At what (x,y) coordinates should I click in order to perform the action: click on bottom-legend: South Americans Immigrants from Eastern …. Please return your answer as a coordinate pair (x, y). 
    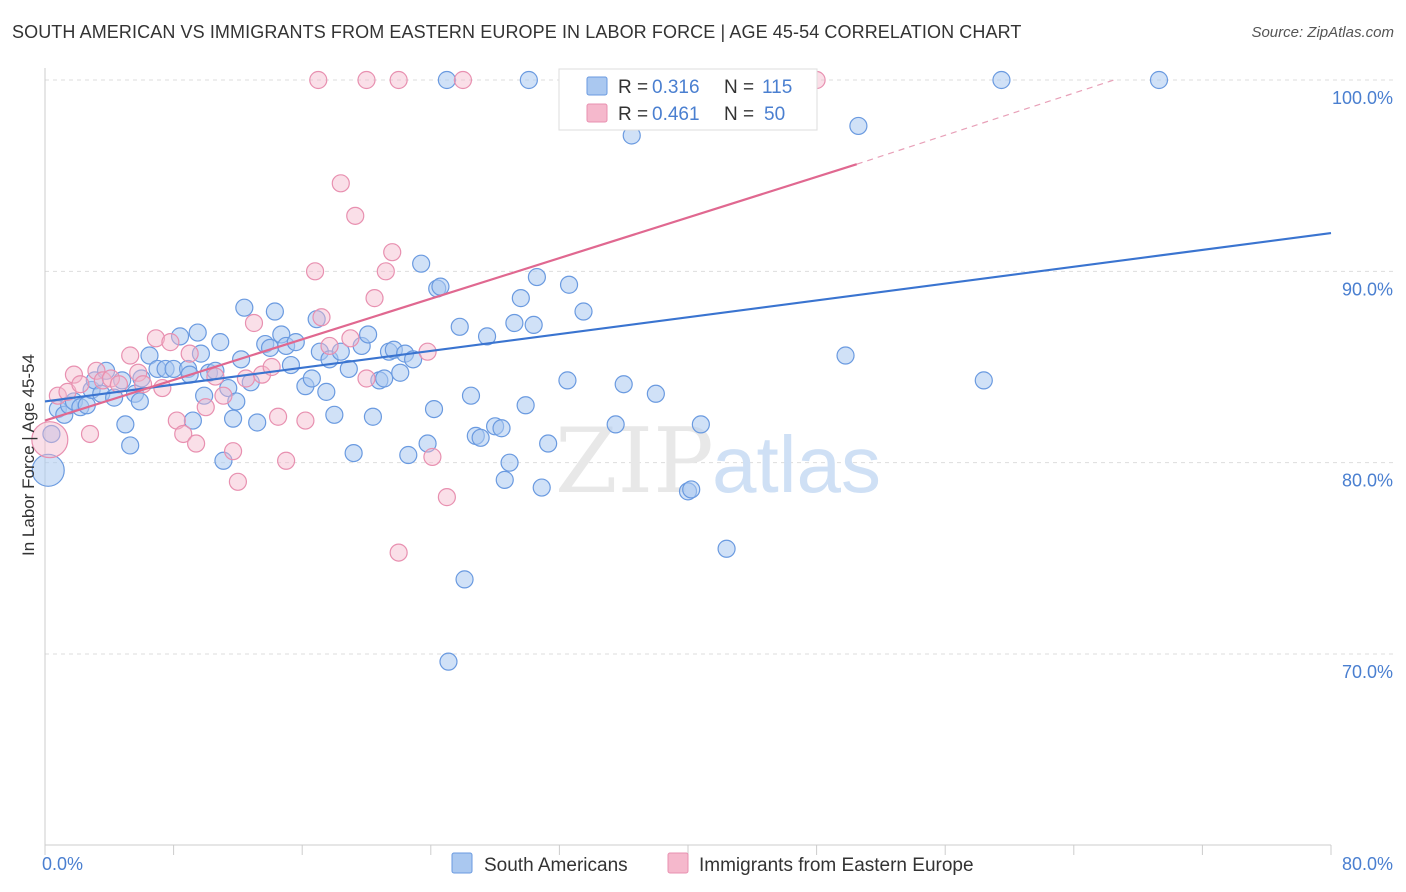
    Looking at the image, I should click on (712, 864).